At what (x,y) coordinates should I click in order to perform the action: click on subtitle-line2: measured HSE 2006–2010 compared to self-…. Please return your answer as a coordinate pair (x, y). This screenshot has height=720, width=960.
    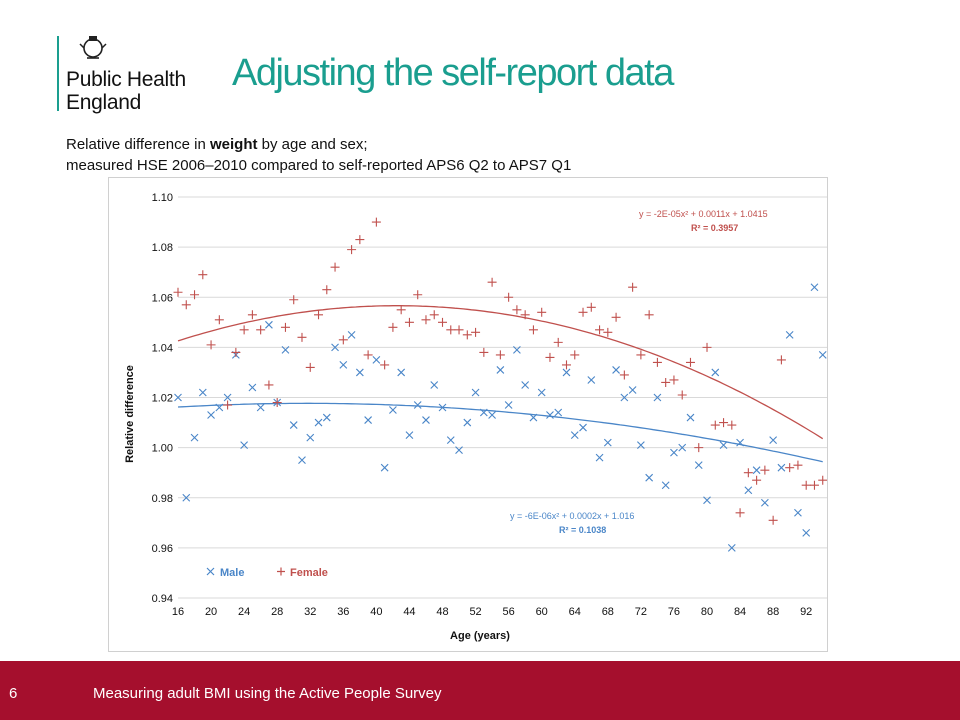
    Looking at the image, I should click on (319, 165).